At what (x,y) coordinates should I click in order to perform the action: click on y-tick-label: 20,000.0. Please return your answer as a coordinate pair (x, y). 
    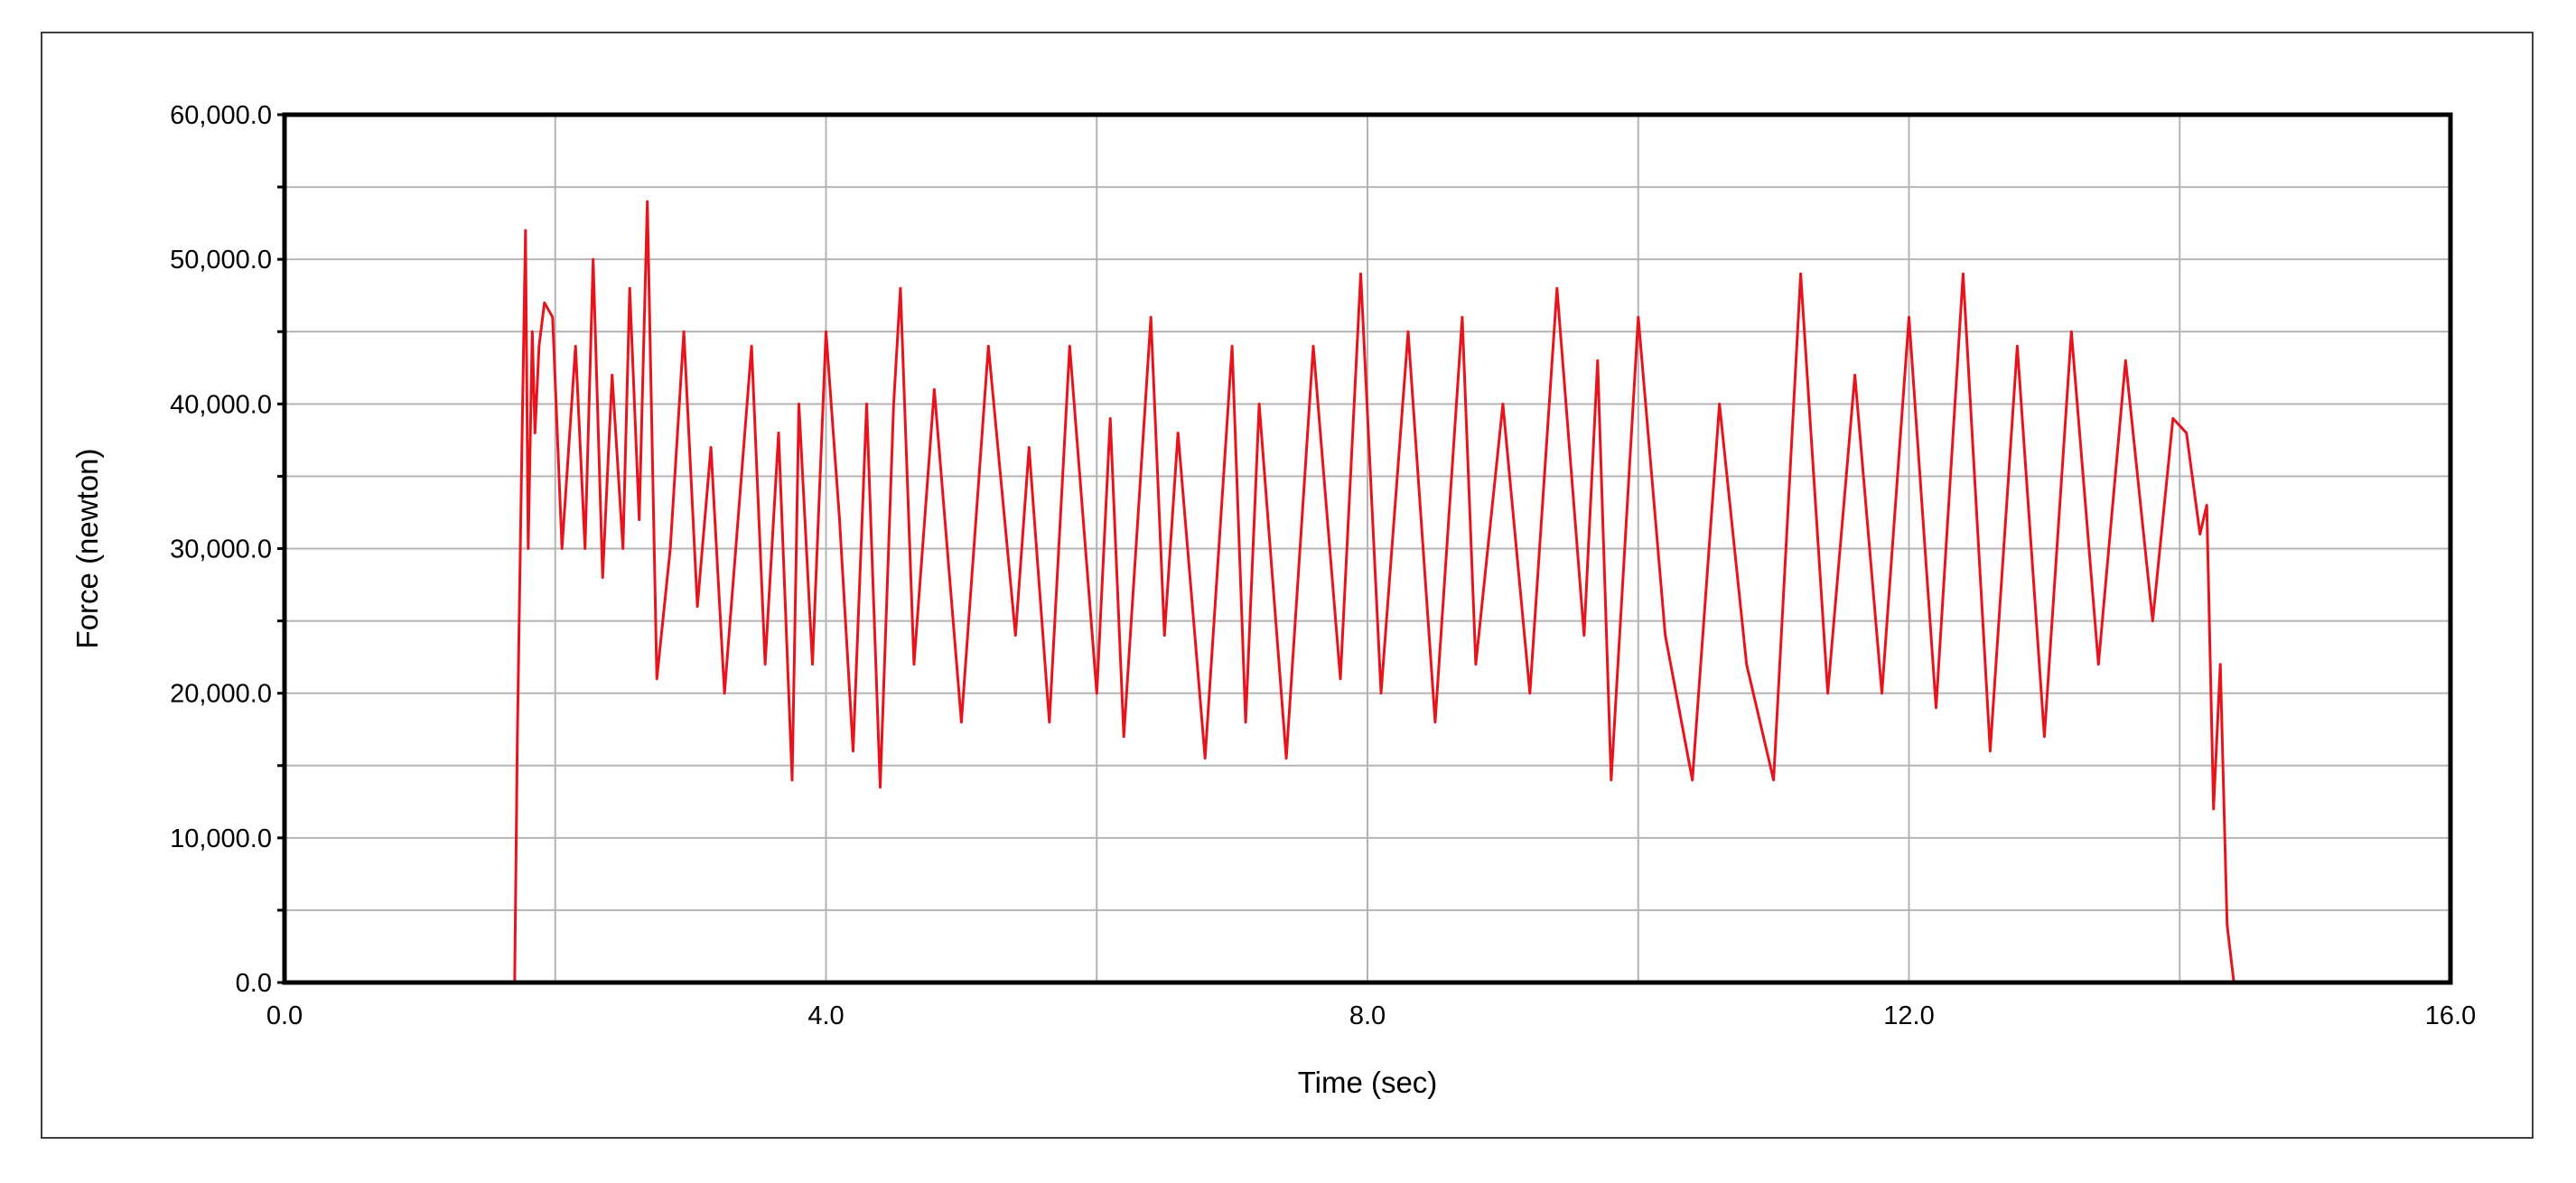
    Looking at the image, I should click on (221, 694).